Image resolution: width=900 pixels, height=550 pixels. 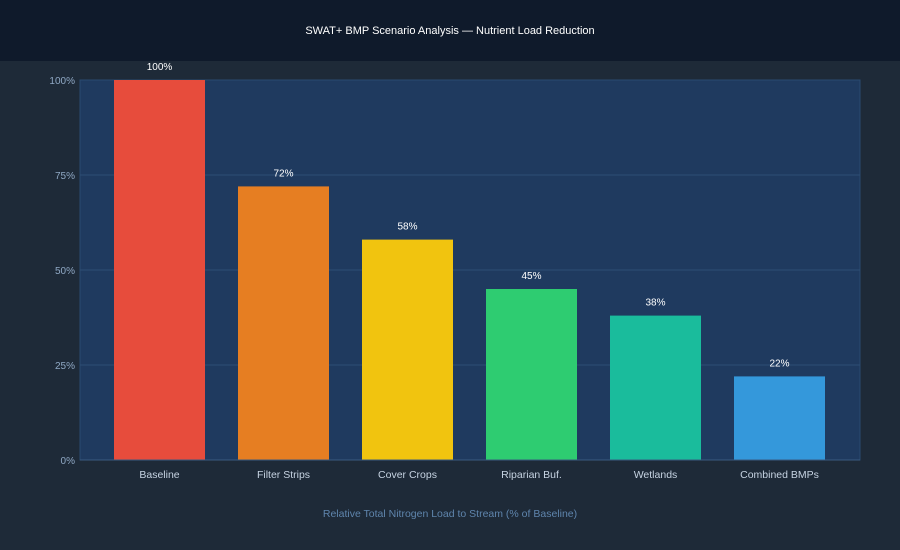 I want to click on x-tick-label: Combined BMPs, so click(x=779, y=475).